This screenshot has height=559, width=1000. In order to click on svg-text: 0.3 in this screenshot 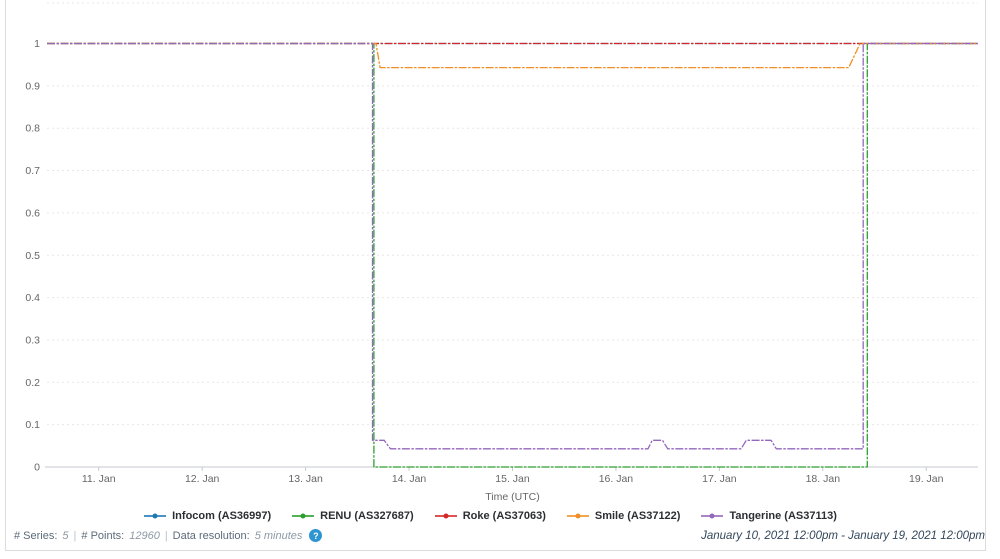, I will do `click(32, 340)`.